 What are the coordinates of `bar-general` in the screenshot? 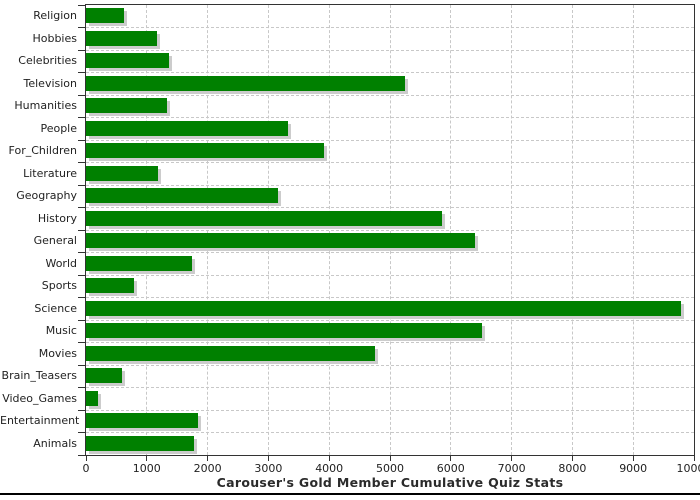 It's located at (281, 240).